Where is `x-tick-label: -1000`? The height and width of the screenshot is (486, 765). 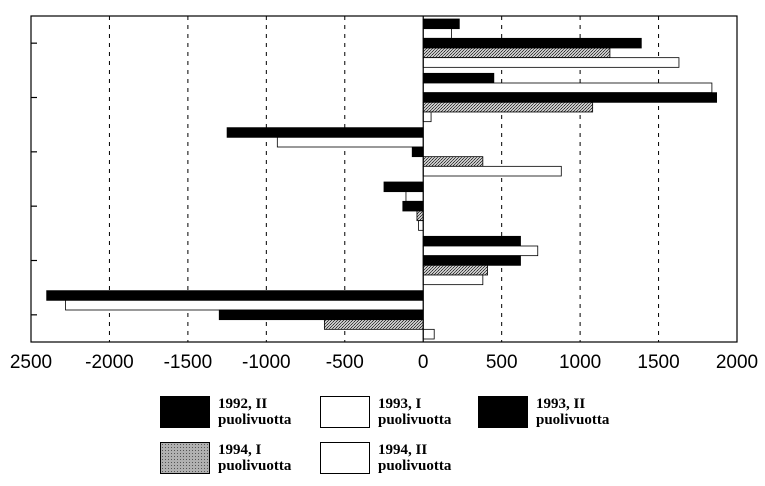 x-tick-label: -1000 is located at coordinates (266, 362).